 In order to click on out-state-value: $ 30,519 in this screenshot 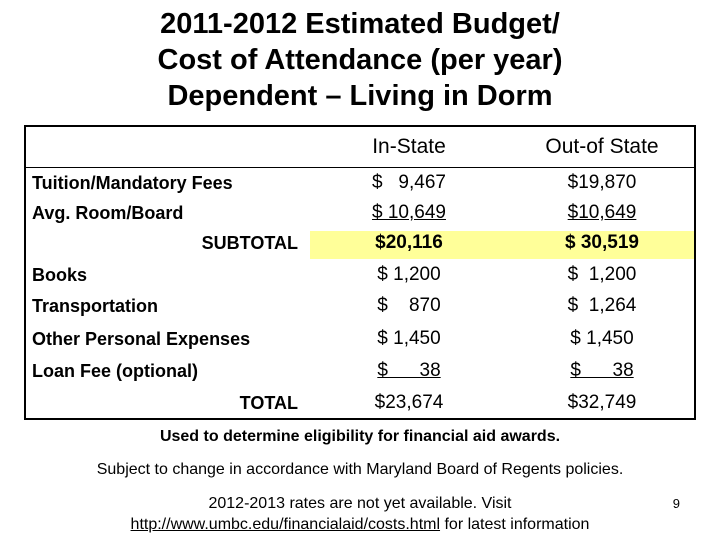, I will do `click(602, 242)`.